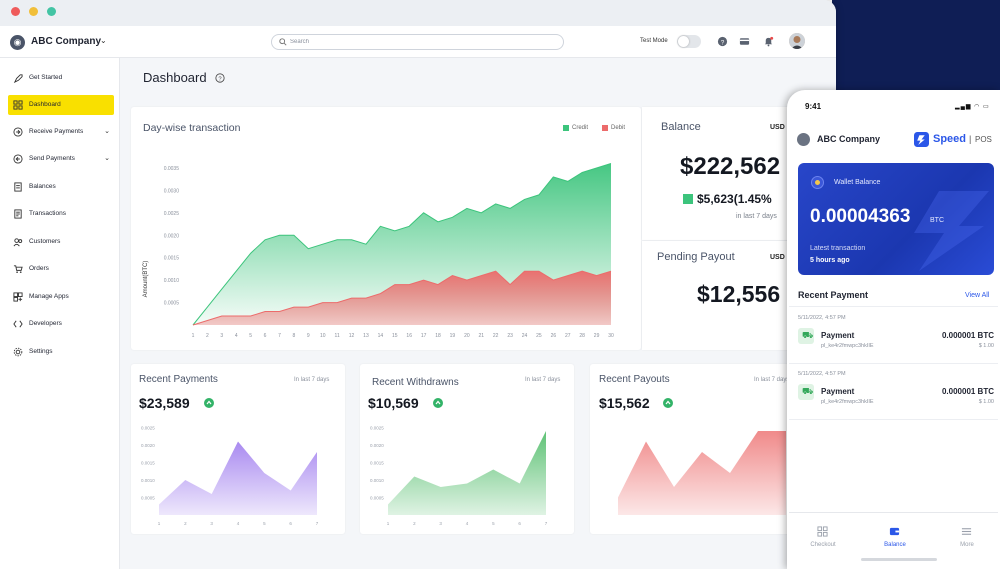 Image resolution: width=1000 pixels, height=569 pixels. Describe the element at coordinates (220, 78) in the screenshot. I see `help-circle-icon: ?` at that location.